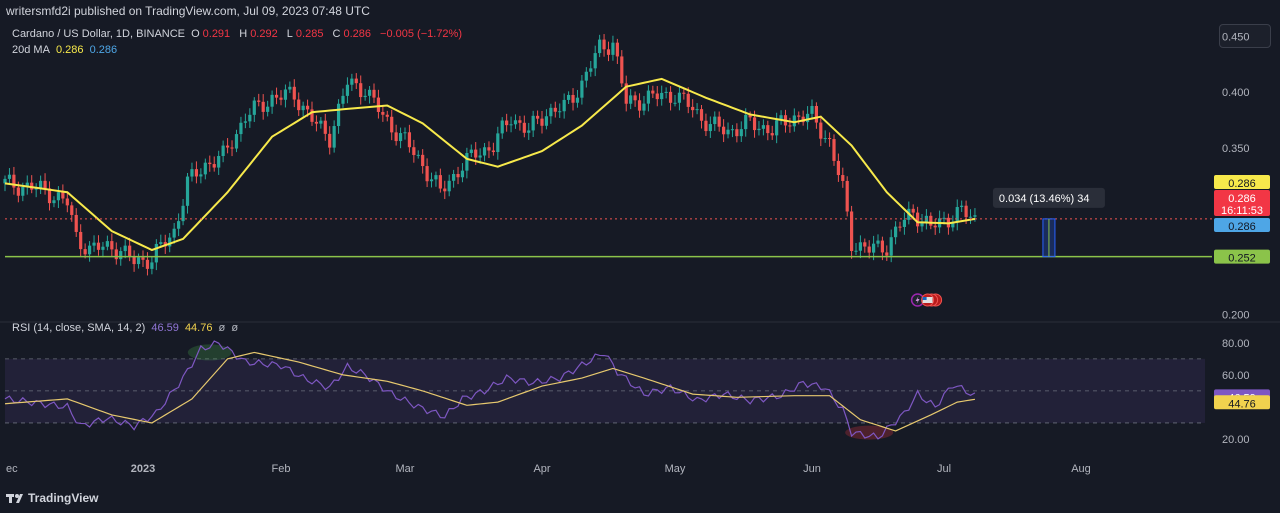 The height and width of the screenshot is (513, 1280). I want to click on brand-logo: TradingView, so click(52, 498).